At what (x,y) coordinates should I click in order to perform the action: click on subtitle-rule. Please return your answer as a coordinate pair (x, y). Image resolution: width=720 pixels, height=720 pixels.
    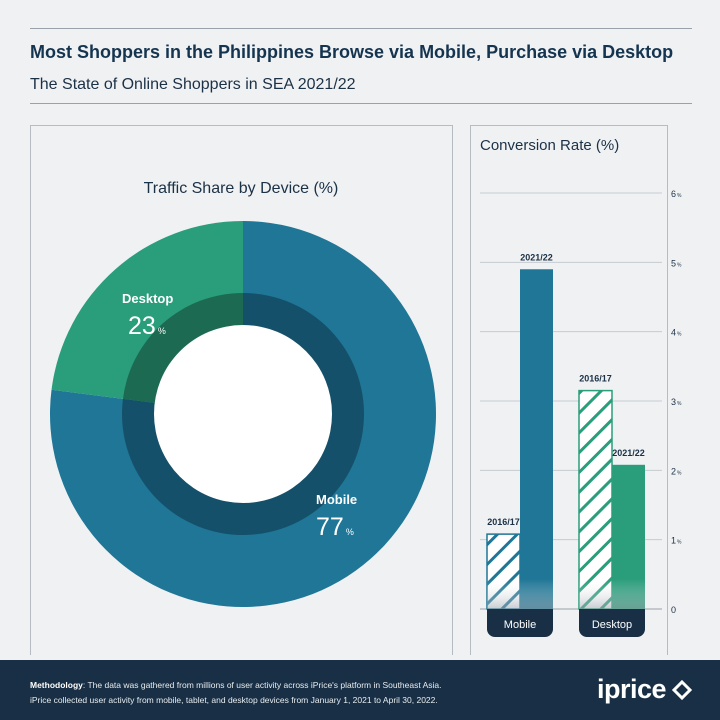
    Looking at the image, I should click on (361, 103).